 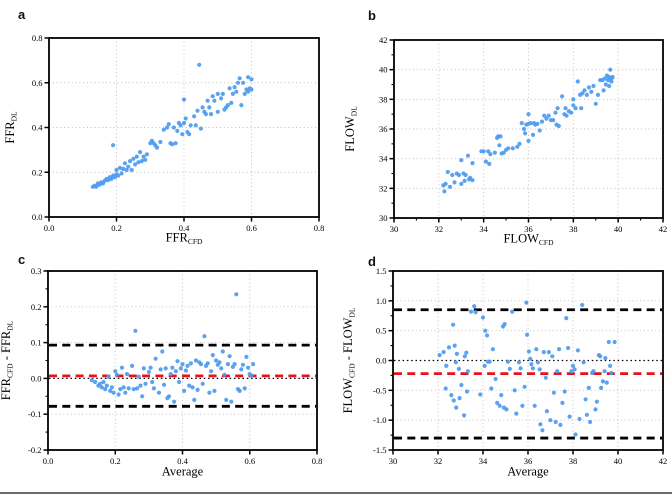 I want to click on panel-a-letter: a, so click(x=22, y=14).